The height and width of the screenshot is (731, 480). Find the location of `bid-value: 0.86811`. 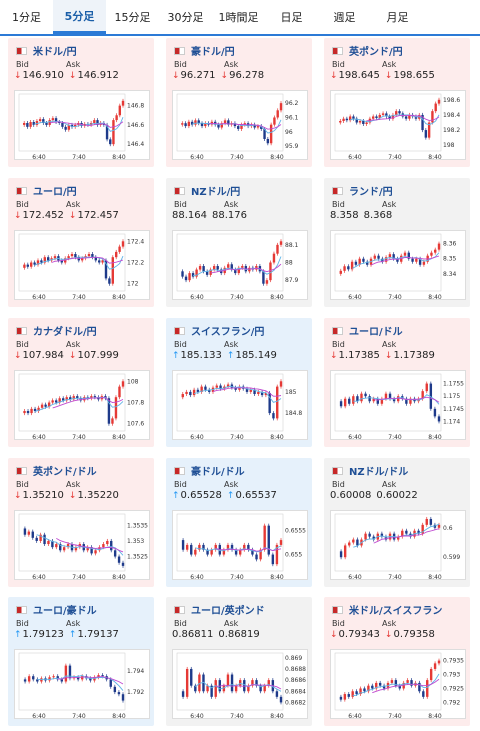

bid-value: 0.86811 is located at coordinates (192, 634).